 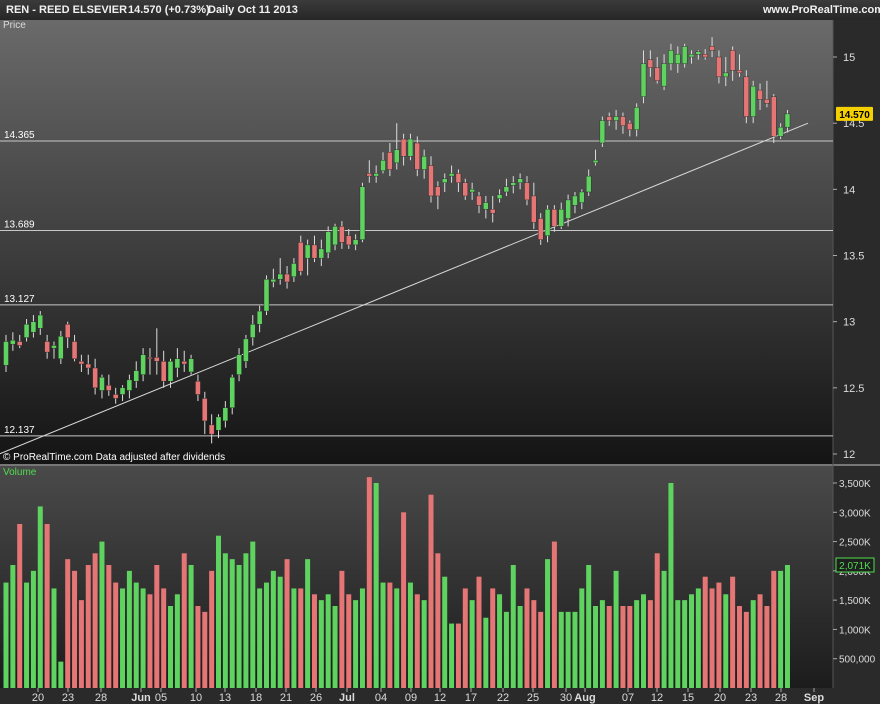 I want to click on support-line-label: 13.127, so click(x=19, y=299).